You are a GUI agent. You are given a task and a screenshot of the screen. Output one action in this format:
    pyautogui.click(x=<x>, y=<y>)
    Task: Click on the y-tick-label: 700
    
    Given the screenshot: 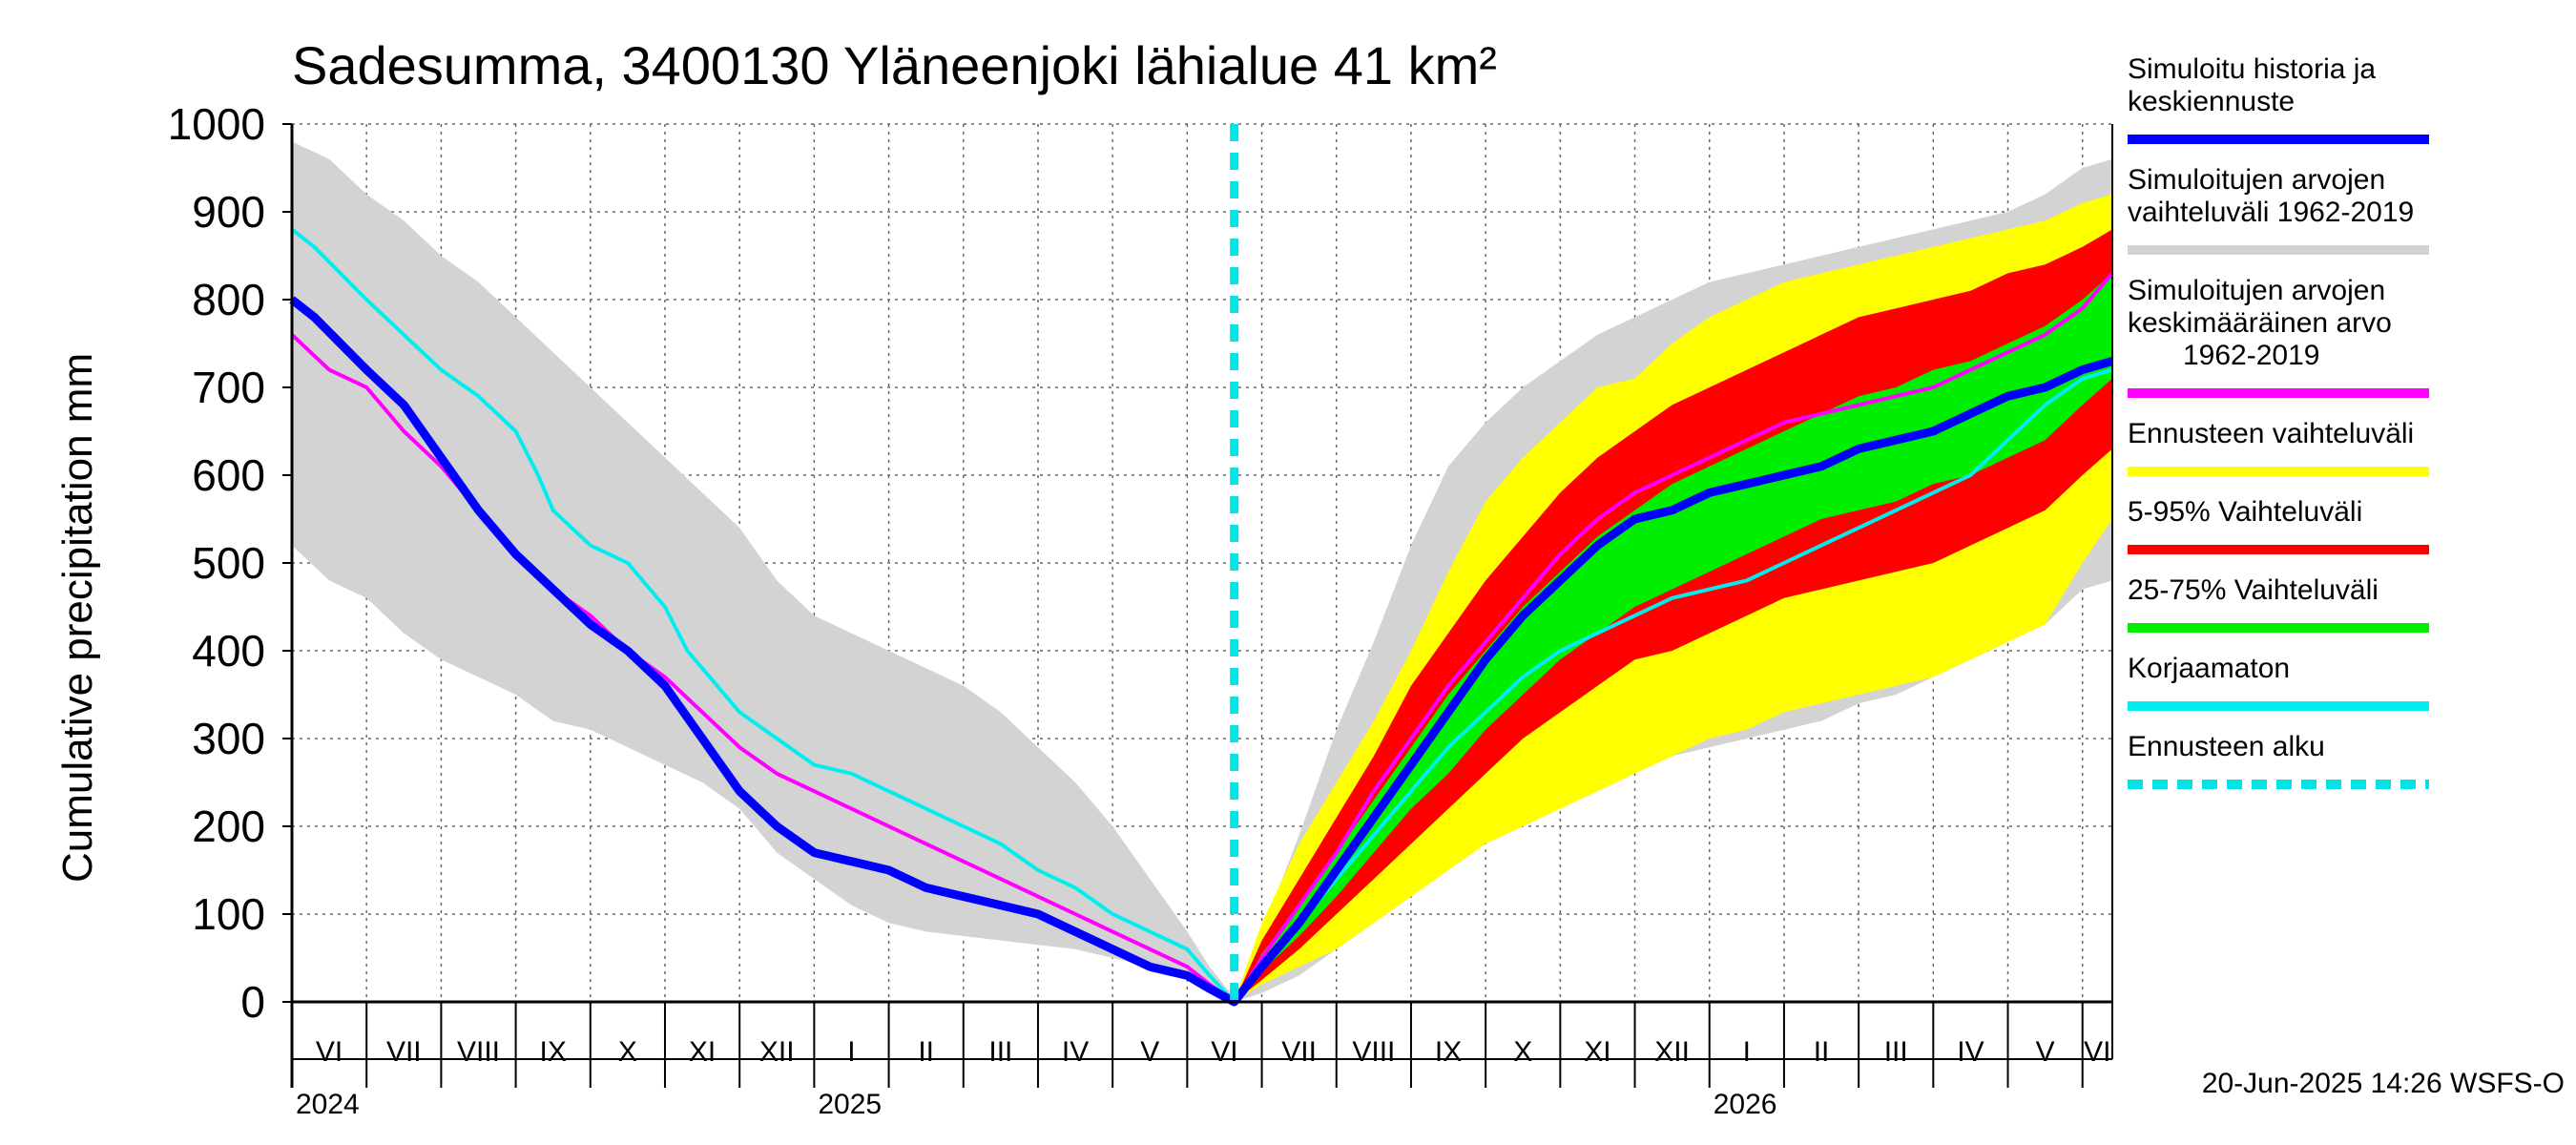 What is the action you would take?
    pyautogui.click(x=228, y=388)
    